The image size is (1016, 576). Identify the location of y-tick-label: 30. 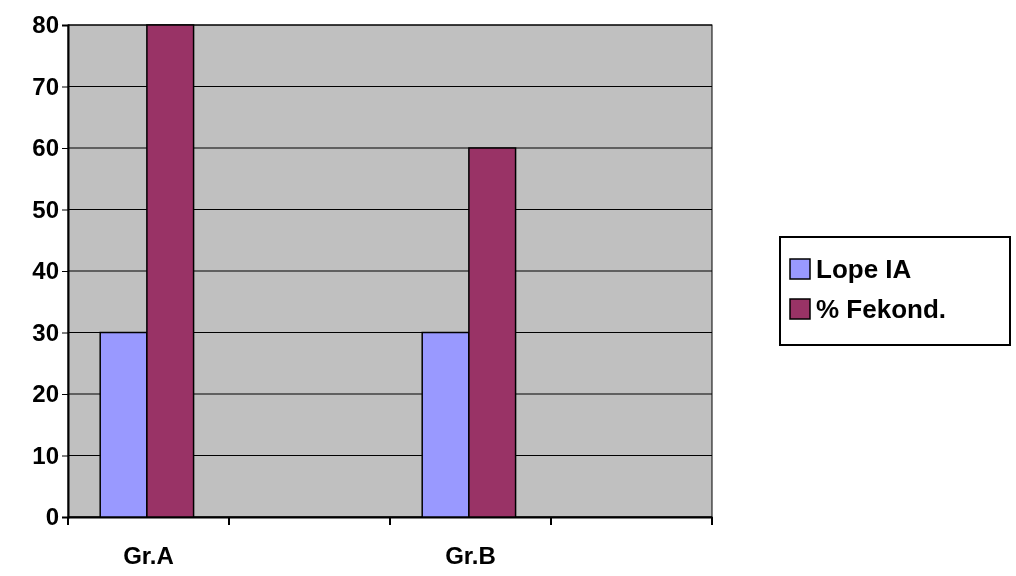
(45, 332).